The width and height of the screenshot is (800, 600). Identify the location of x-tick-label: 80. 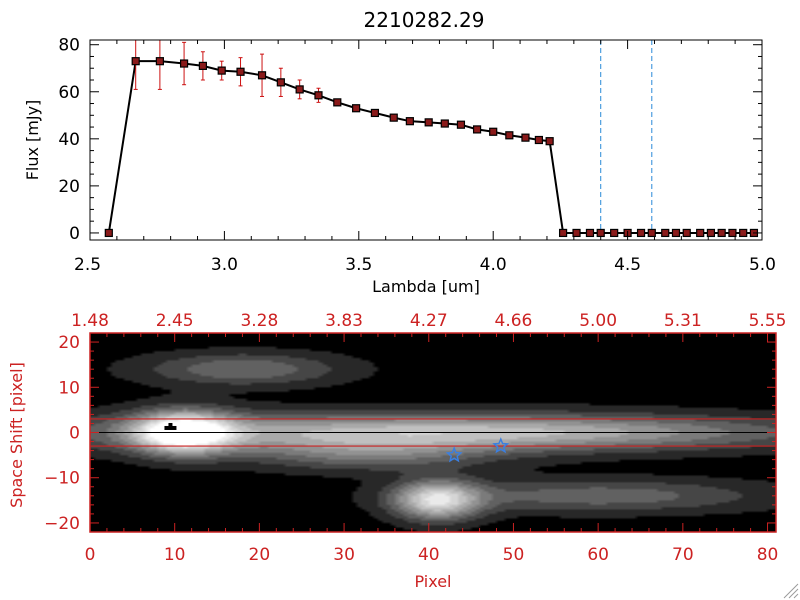
(768, 555).